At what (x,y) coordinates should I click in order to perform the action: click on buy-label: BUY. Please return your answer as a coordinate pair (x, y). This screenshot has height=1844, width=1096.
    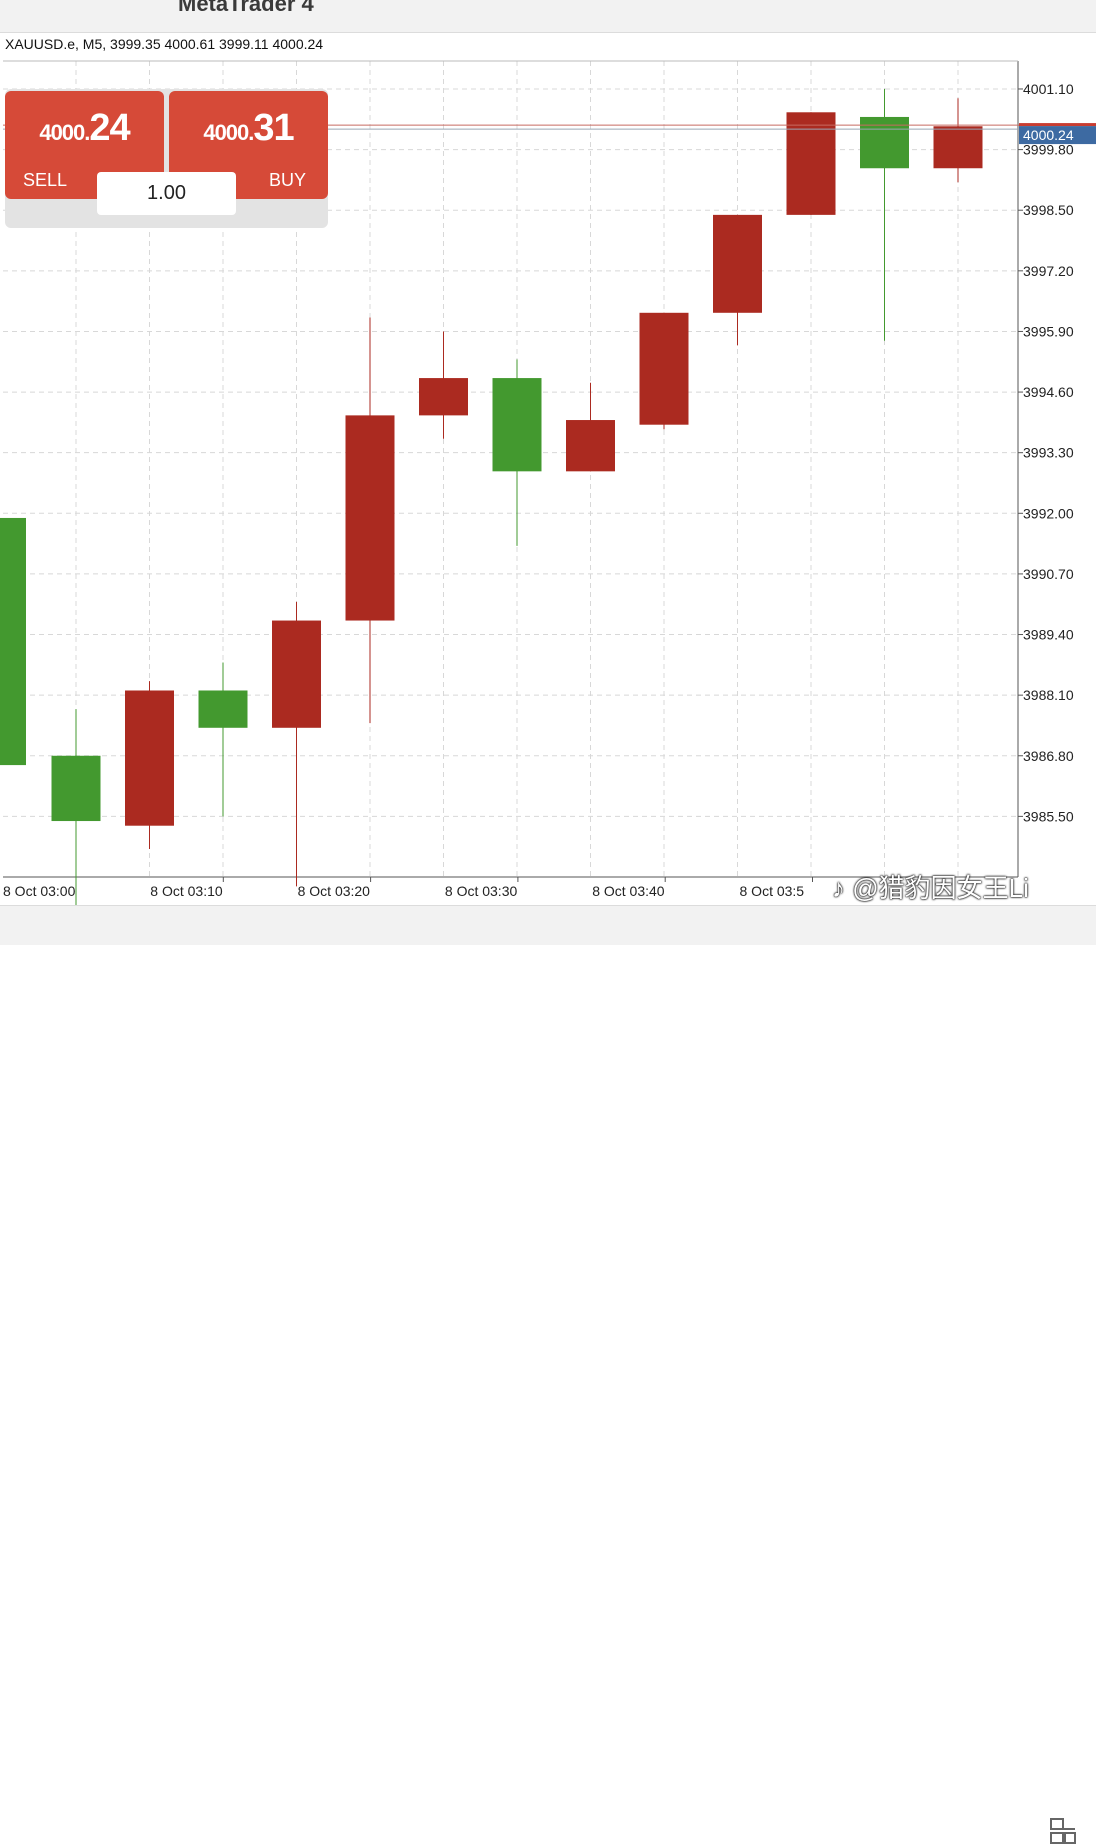
    Looking at the image, I should click on (287, 180).